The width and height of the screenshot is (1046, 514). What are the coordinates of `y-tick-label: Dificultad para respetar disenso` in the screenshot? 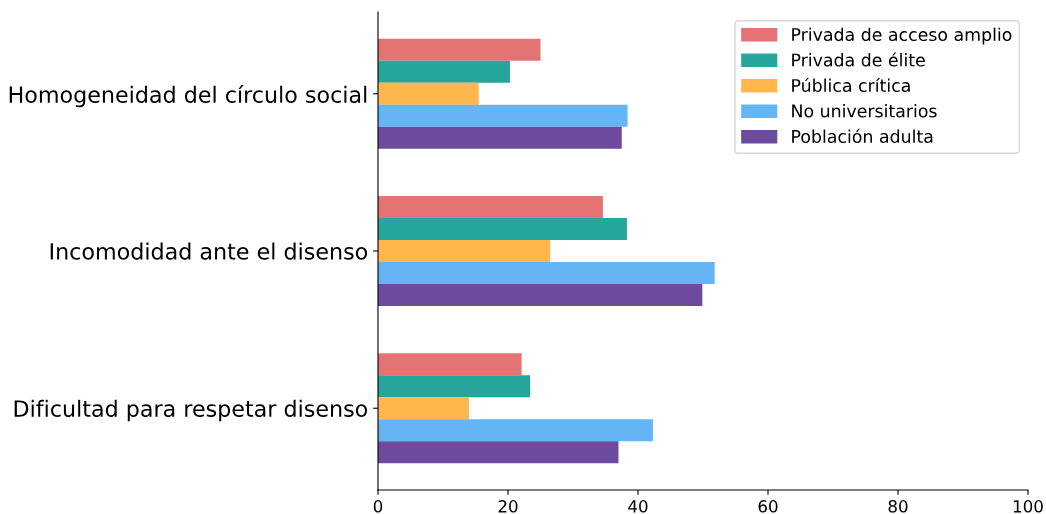 It's located at (191, 410).